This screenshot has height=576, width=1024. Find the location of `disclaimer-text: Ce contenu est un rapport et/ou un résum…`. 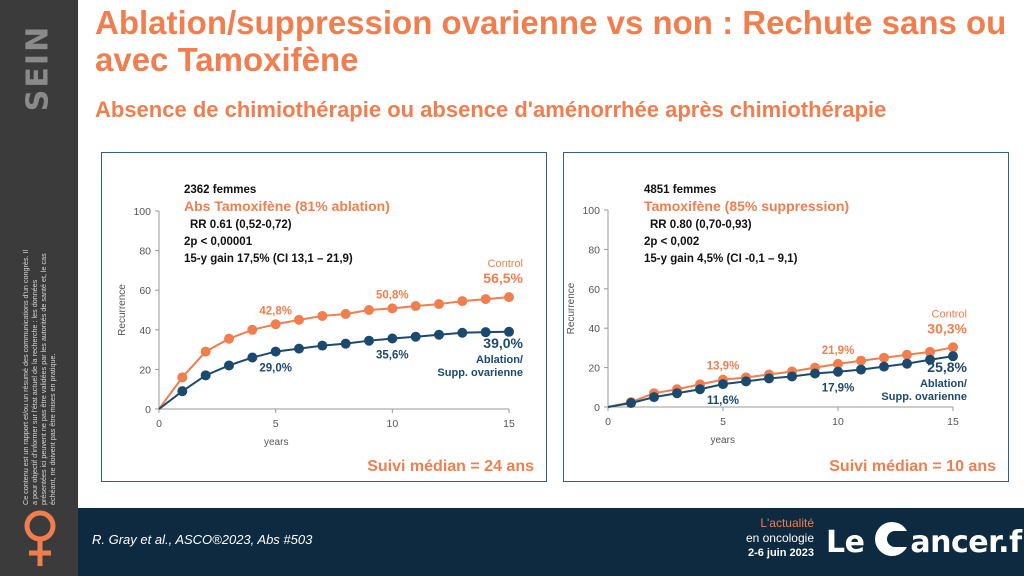

disclaimer-text: Ce contenu est un rapport et/ou un résum… is located at coordinates (39, 377).